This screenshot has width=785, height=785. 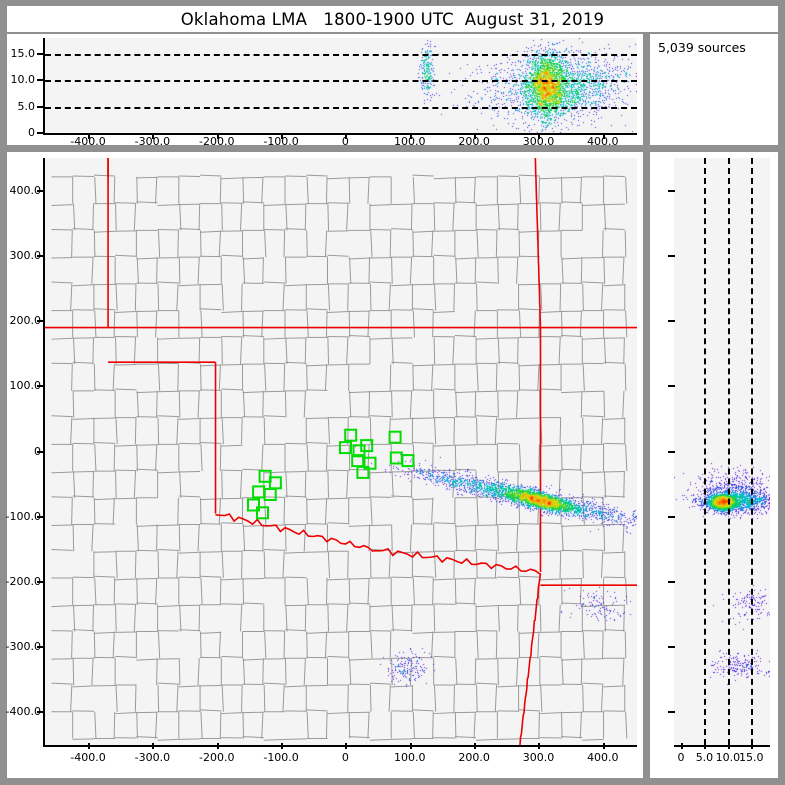 I want to click on map-xlabel-8: 400.0, so click(x=603, y=757).